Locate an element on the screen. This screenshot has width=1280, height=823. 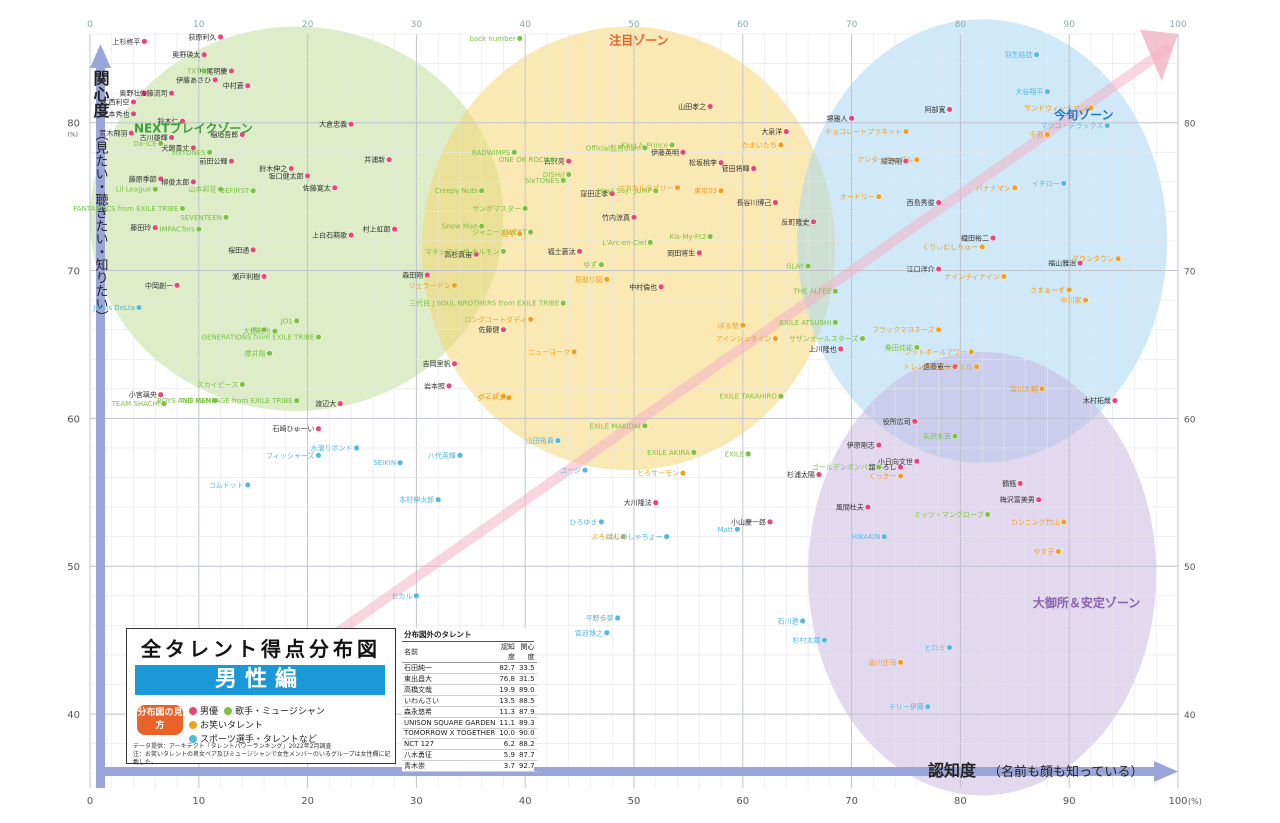
legend-label: 男優 is located at coordinates (209, 712).